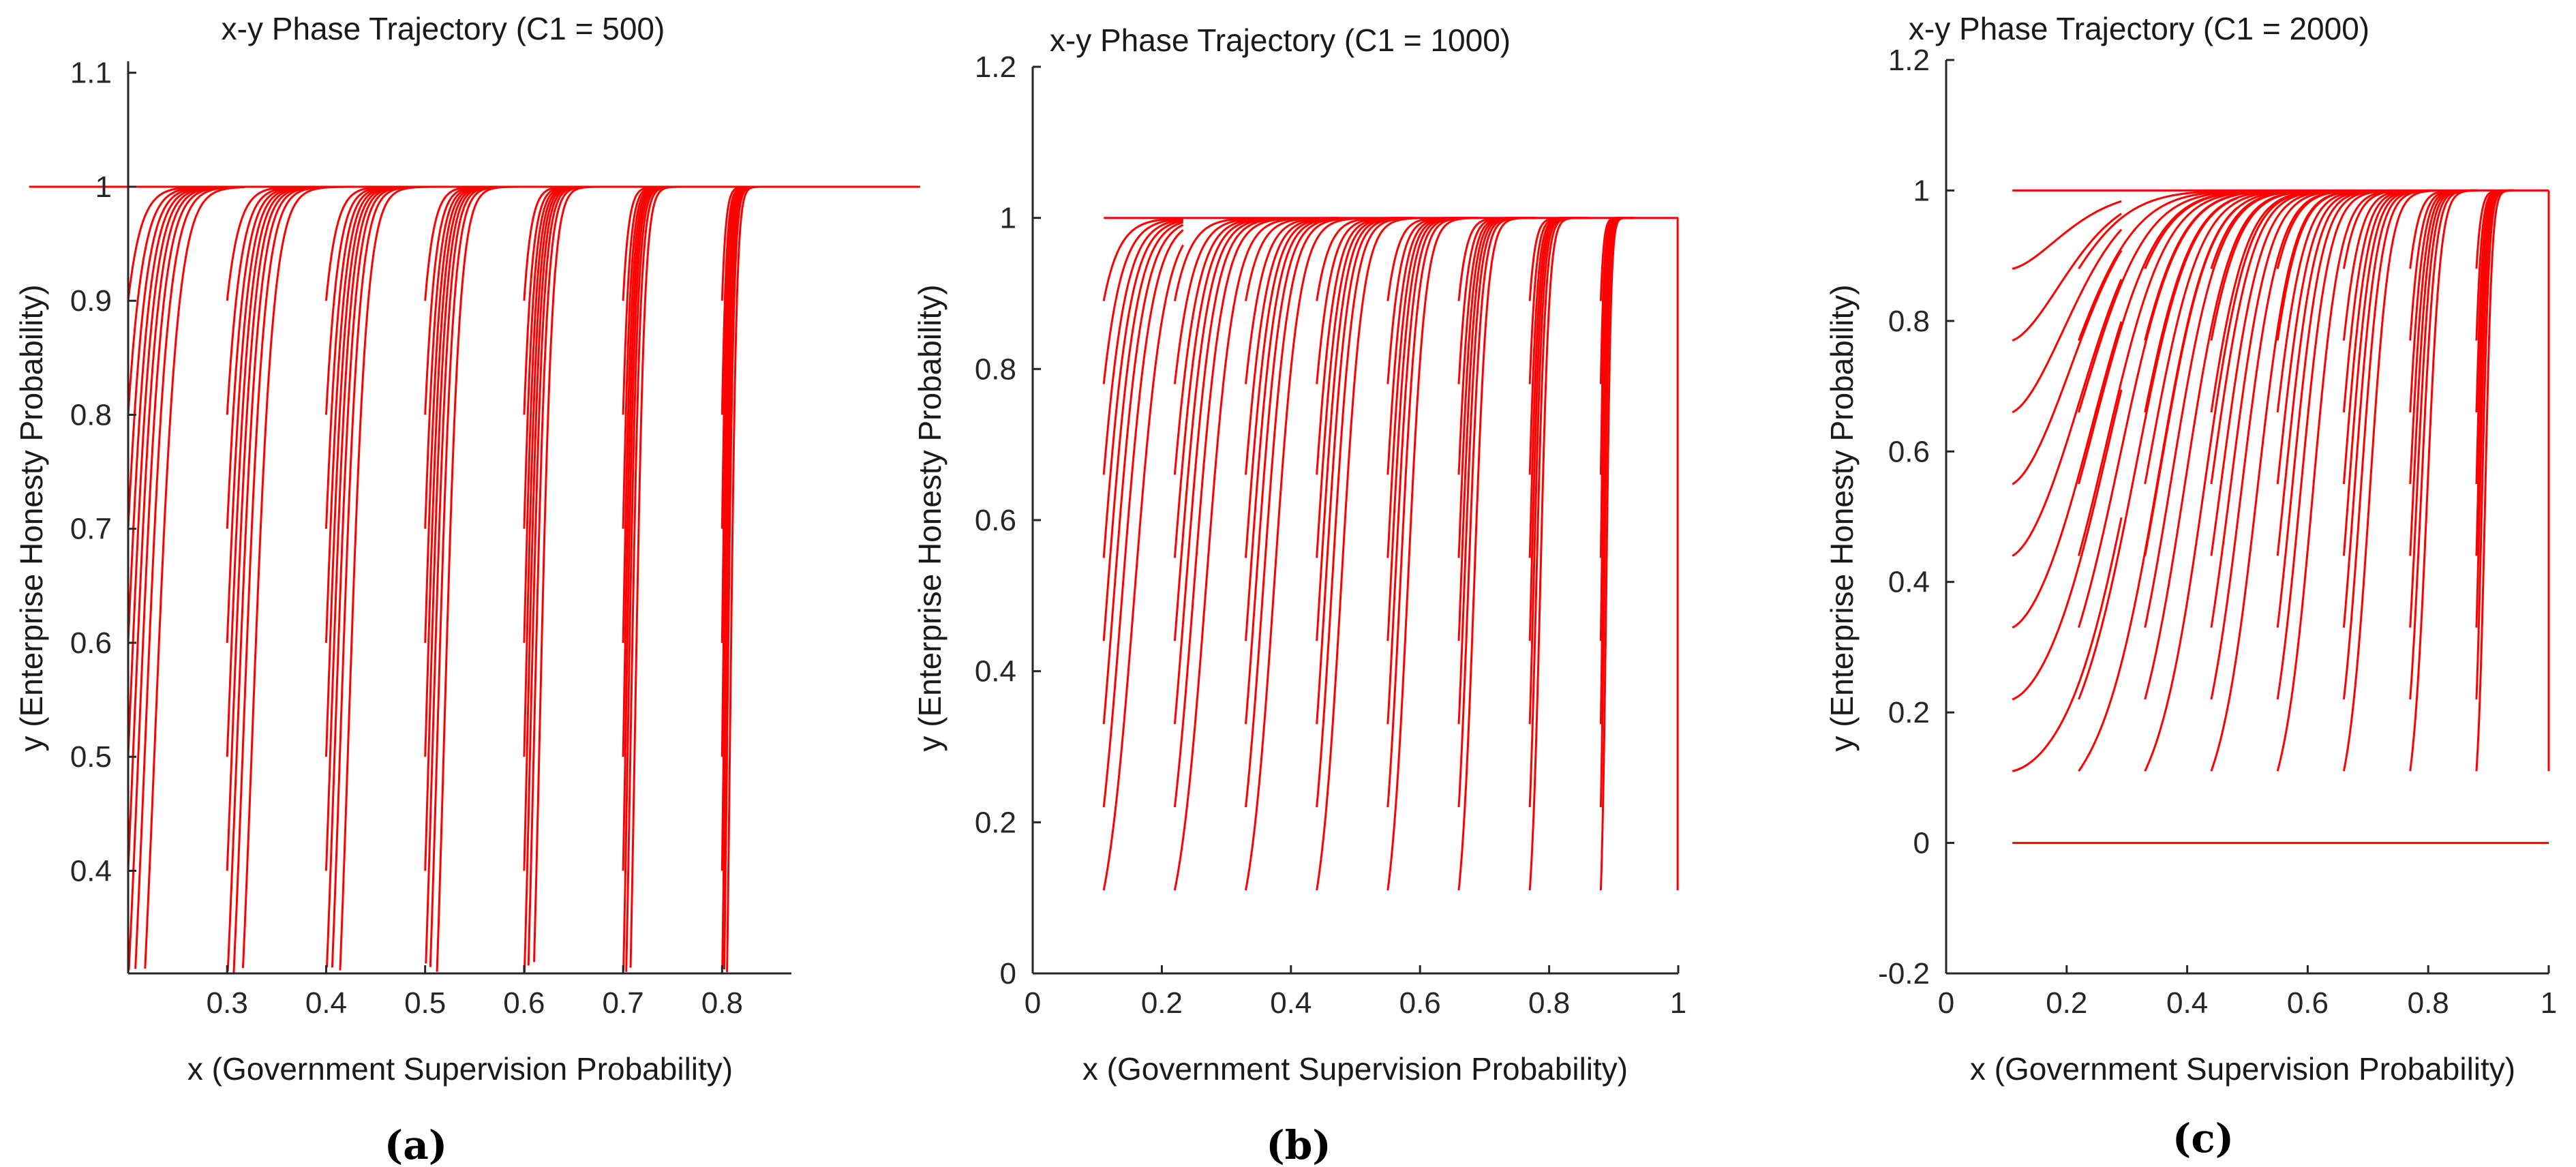  What do you see at coordinates (722, 1003) in the screenshot?
I see `panel-a-x-tick-label: 0.8` at bounding box center [722, 1003].